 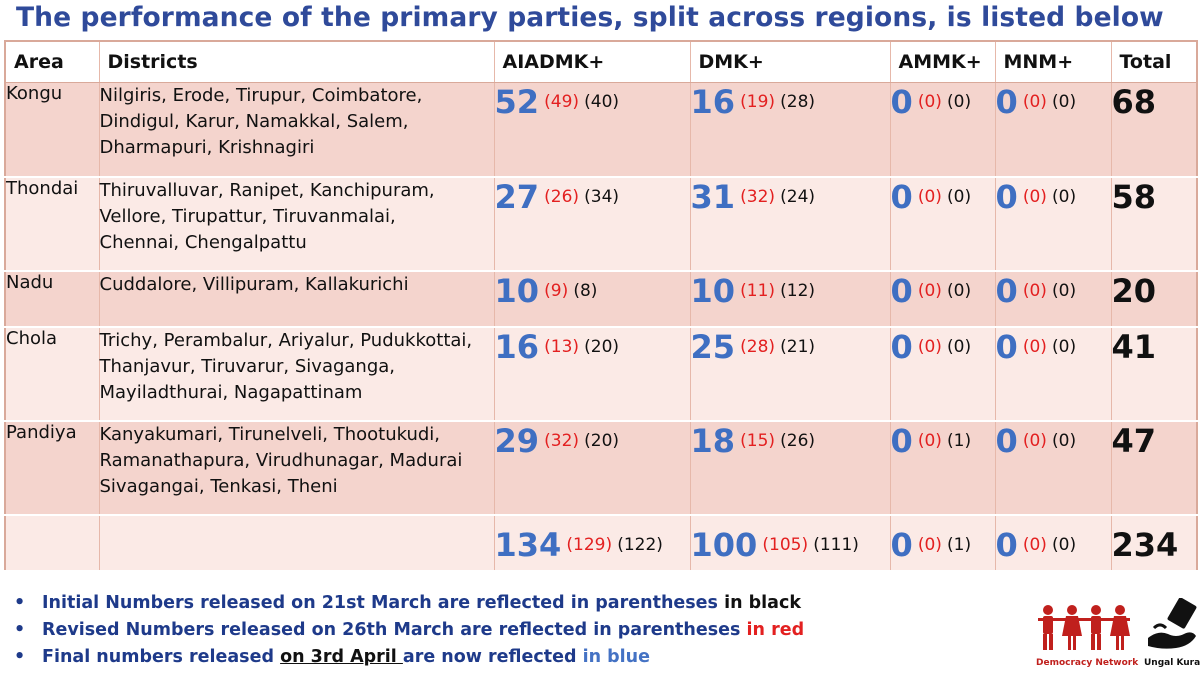 What do you see at coordinates (798, 346) in the screenshot?
I see `initial-count: (21)` at bounding box center [798, 346].